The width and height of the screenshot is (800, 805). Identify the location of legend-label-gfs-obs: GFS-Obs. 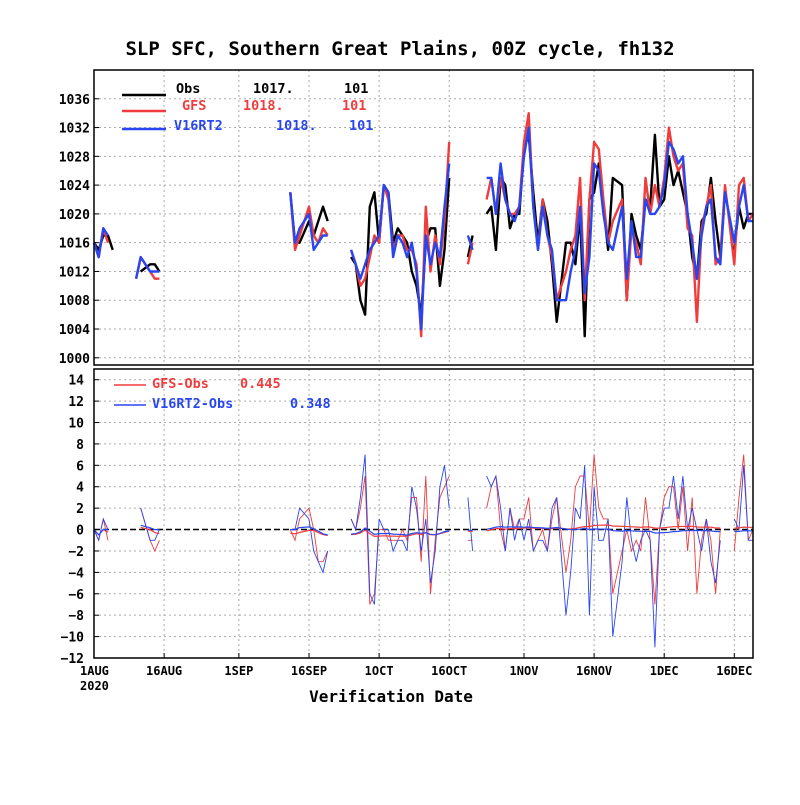
(180, 384).